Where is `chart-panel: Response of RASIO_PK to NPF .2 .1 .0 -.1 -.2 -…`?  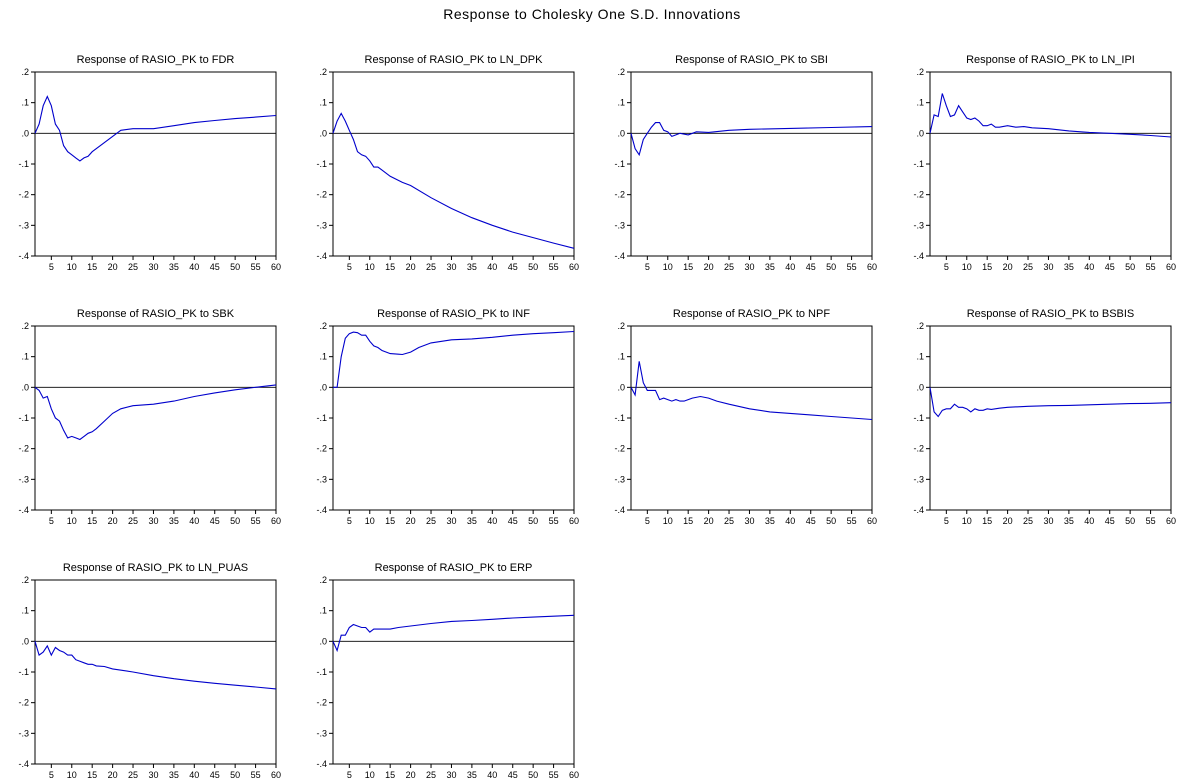 chart-panel: Response of RASIO_PK to NPF .2 .1 .0 -.1 -.2 -… is located at coordinates (745, 417).